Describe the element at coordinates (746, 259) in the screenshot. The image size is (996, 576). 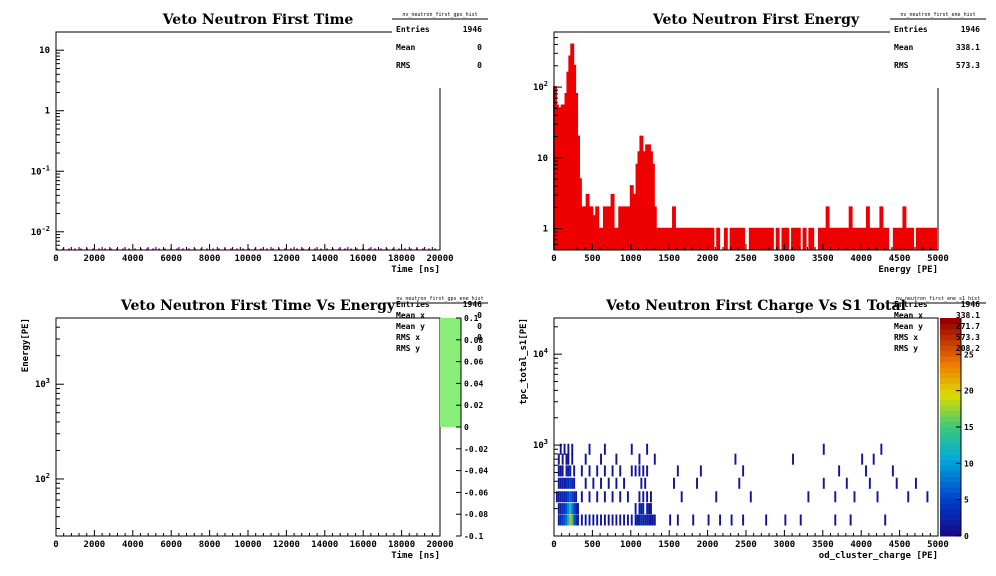
I see `x-tick-label: 2500` at that location.